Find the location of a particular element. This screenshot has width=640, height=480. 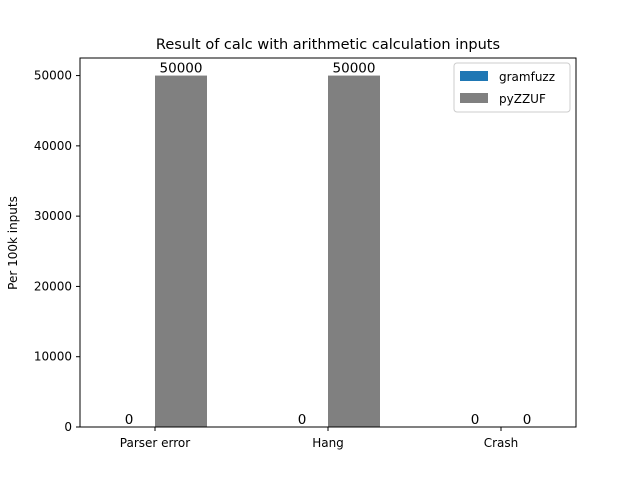

legend-label-pyZZUF: pyZZUF is located at coordinates (522, 99).